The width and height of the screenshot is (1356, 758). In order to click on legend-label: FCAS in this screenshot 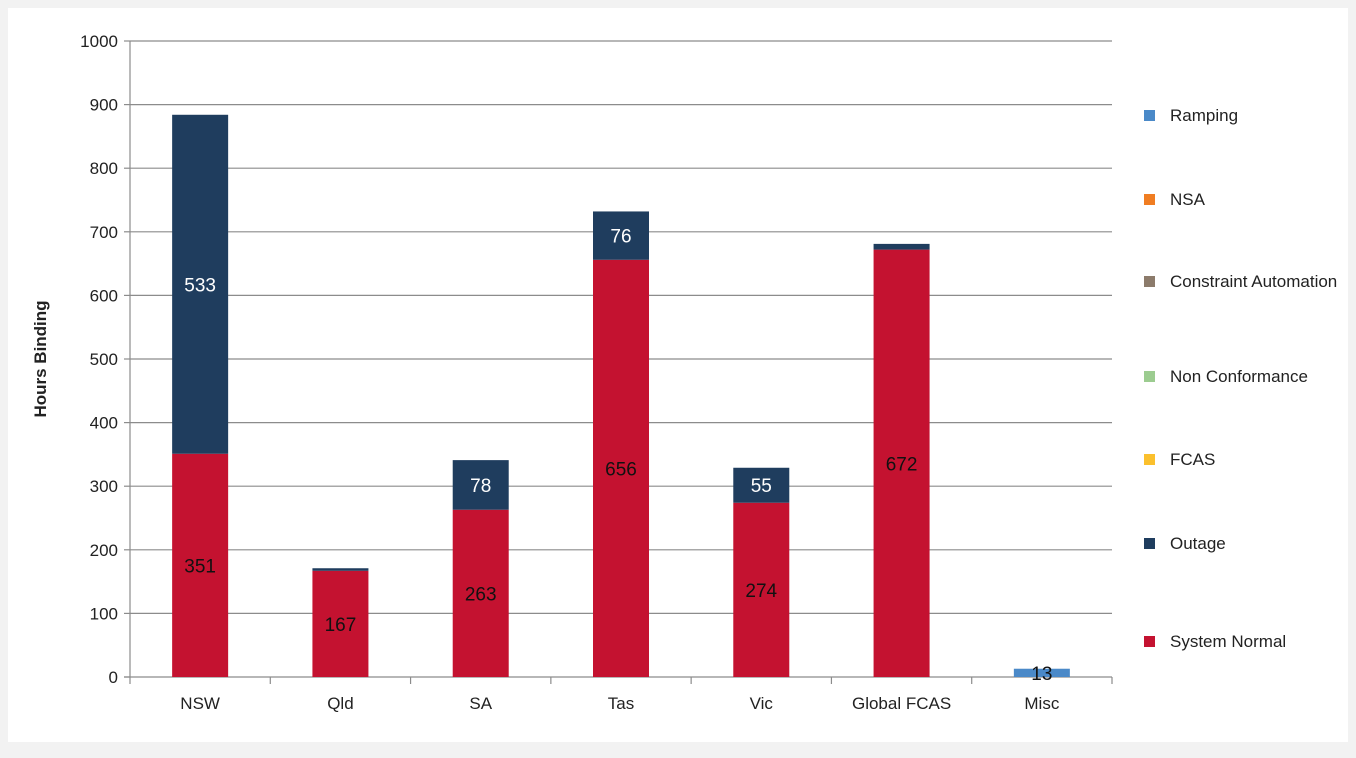, I will do `click(1193, 459)`.